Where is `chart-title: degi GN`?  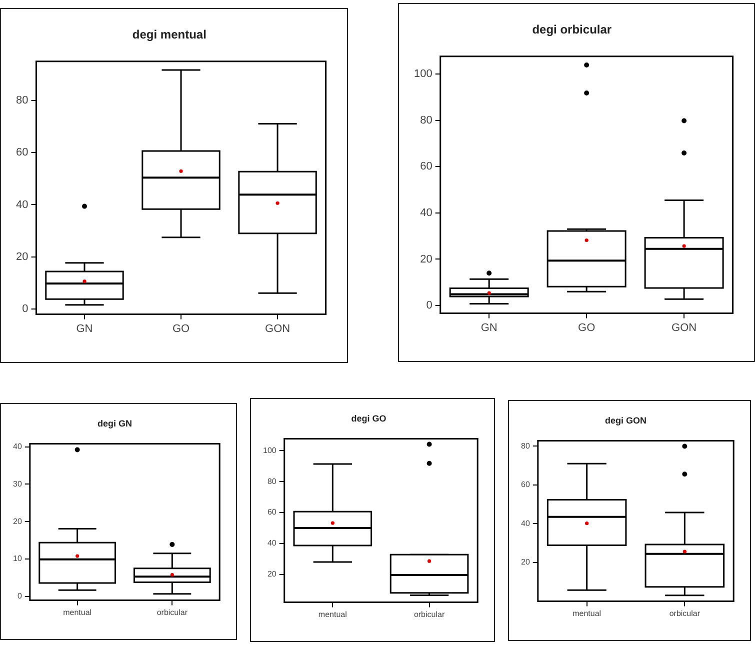 chart-title: degi GN is located at coordinates (115, 423).